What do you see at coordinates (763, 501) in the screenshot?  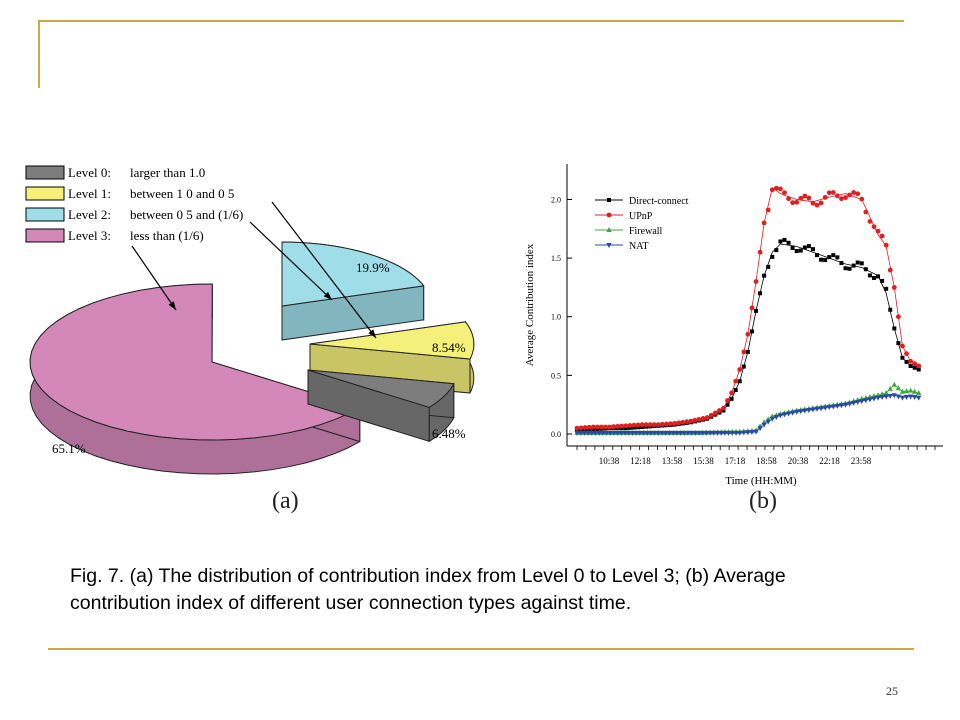 I see `panel-label-b: (b)` at bounding box center [763, 501].